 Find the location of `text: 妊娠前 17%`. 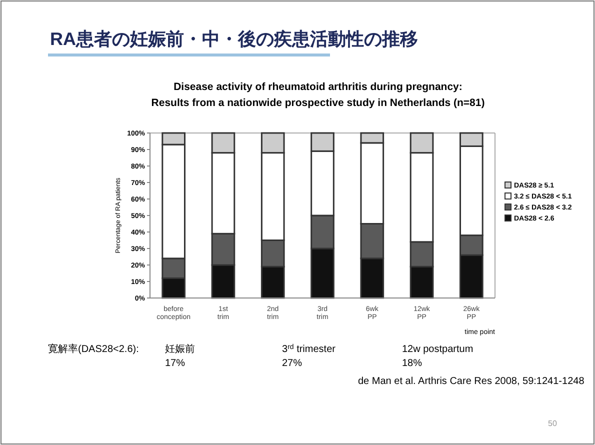

text: 妊娠前 17% is located at coordinates (180, 356).